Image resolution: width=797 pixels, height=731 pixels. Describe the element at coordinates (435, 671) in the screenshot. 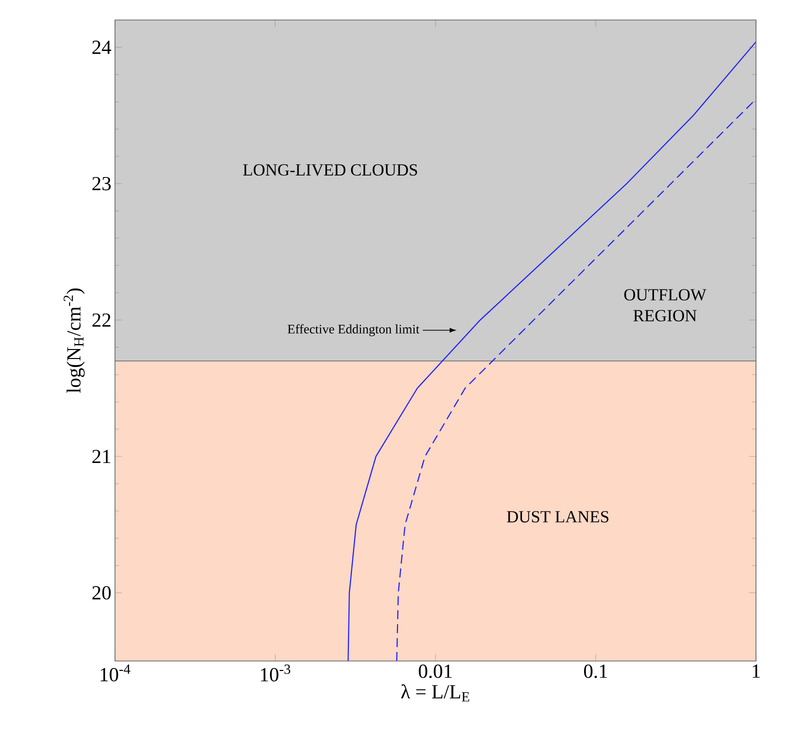

I see `x-tick-label: 0.01` at that location.